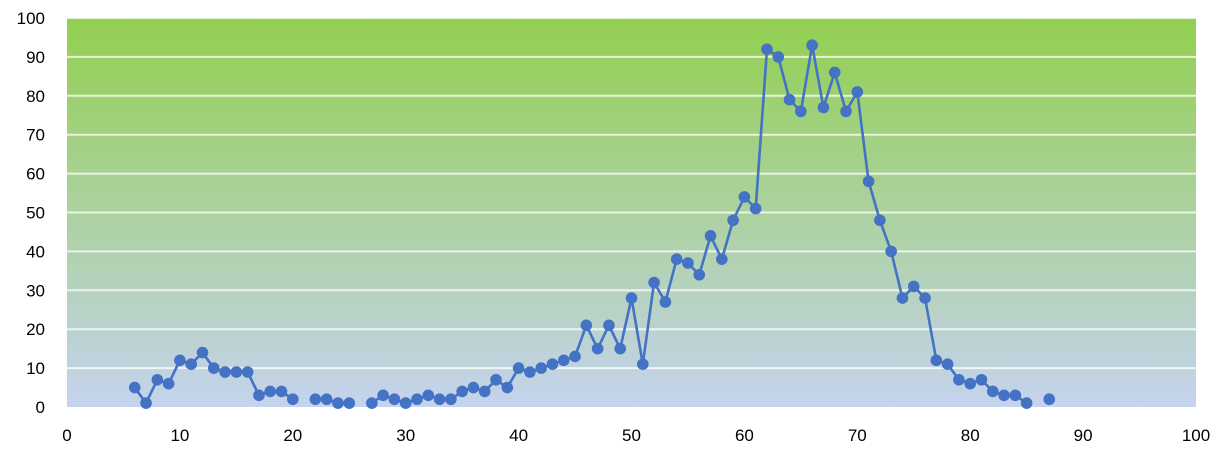  What do you see at coordinates (1196, 435) in the screenshot?
I see `x-tick-label: 100` at bounding box center [1196, 435].